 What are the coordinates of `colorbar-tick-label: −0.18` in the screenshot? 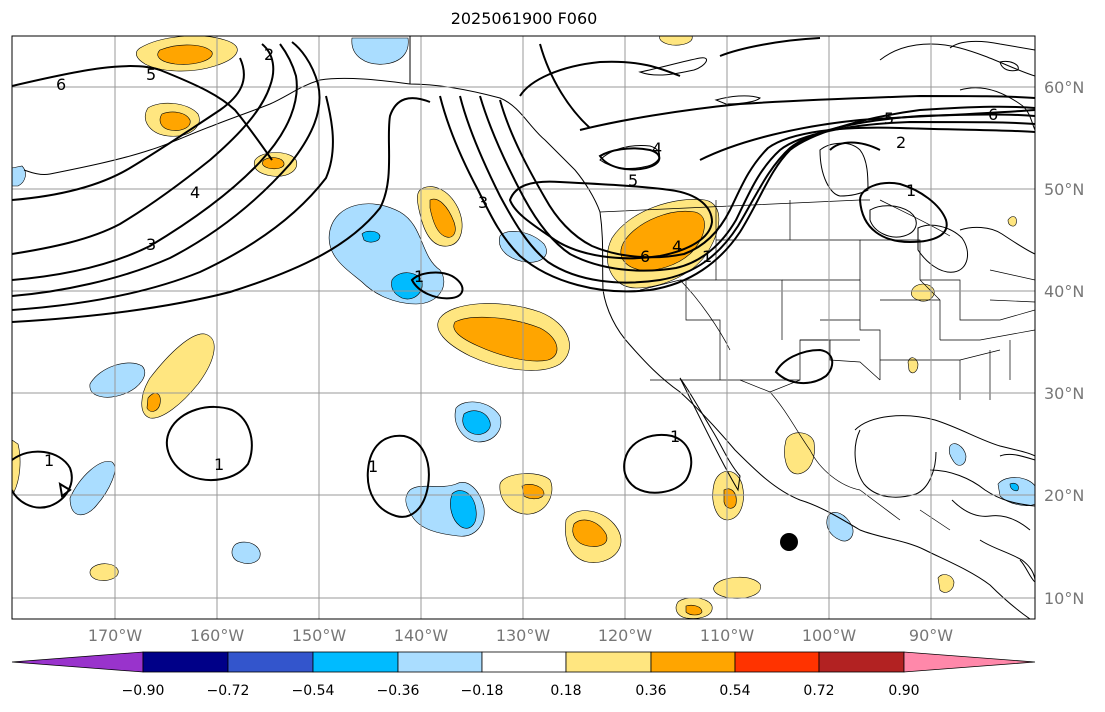 It's located at (482, 691).